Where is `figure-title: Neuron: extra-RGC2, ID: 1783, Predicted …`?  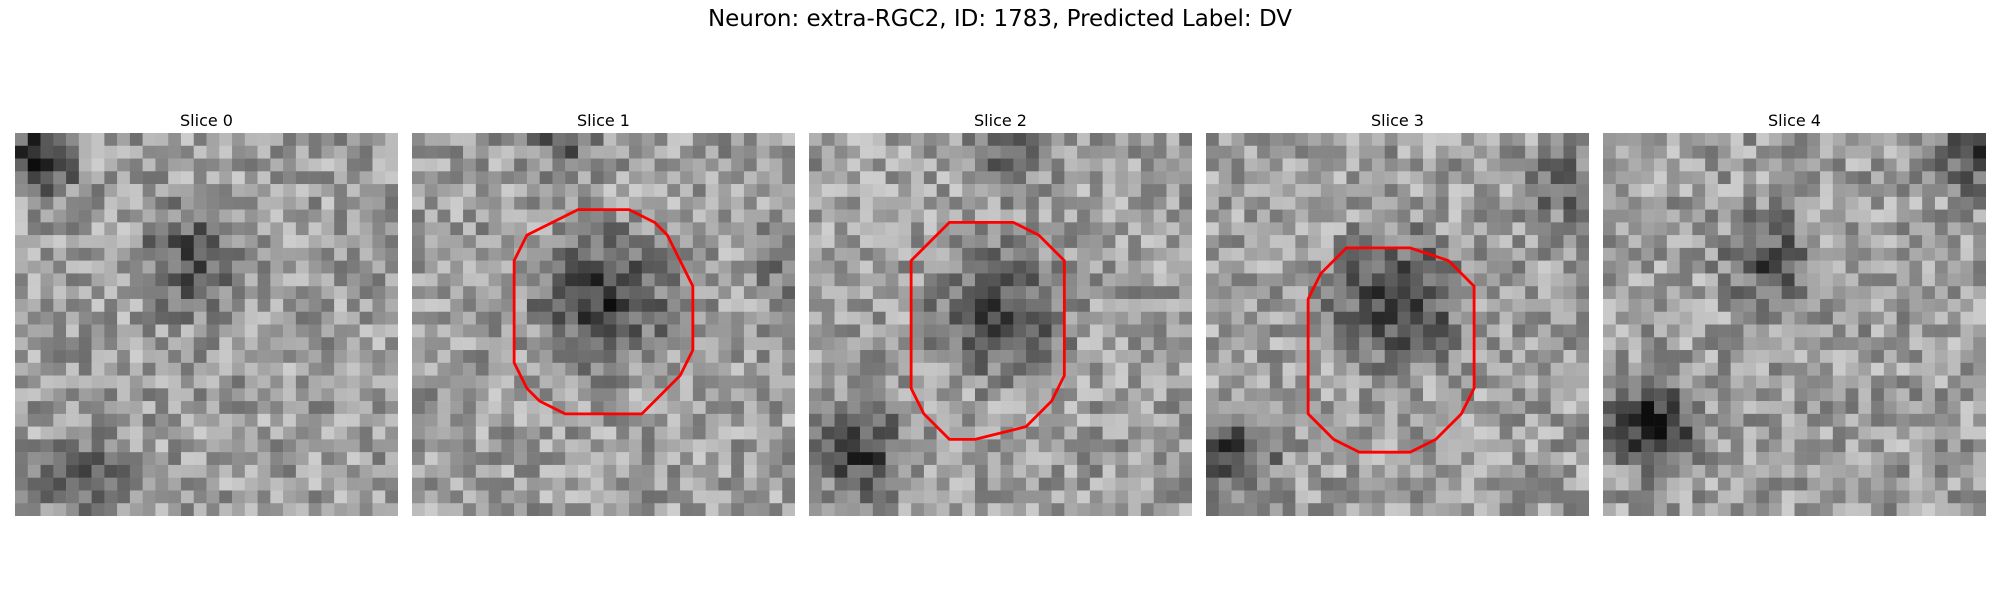
figure-title: Neuron: extra-RGC2, ID: 1783, Predicted … is located at coordinates (1000, 19).